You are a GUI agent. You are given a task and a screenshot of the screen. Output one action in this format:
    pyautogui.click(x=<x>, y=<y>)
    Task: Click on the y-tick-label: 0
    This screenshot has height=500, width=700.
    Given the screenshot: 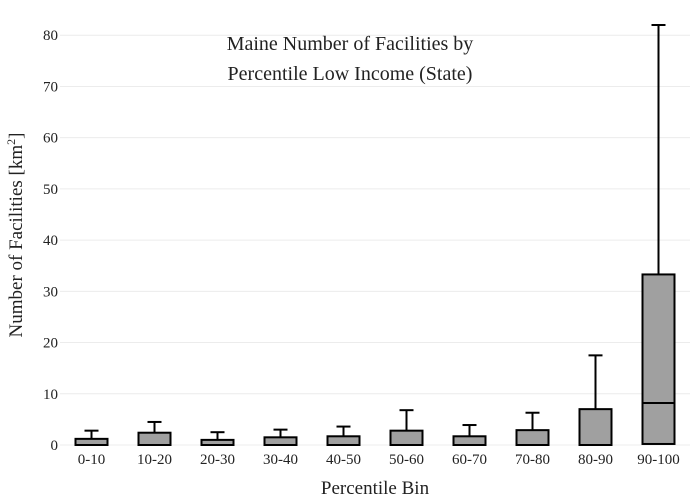 What is the action you would take?
    pyautogui.click(x=55, y=446)
    